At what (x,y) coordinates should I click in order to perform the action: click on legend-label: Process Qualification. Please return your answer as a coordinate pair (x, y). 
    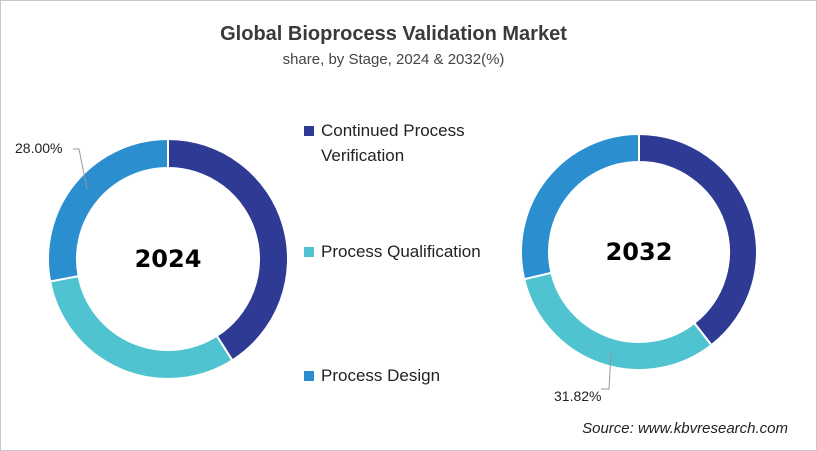
    Looking at the image, I should click on (401, 251).